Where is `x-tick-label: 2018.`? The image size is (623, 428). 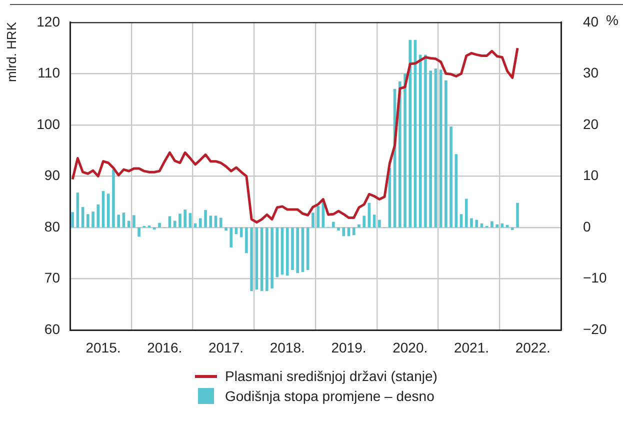
x-tick-label: 2018. is located at coordinates (287, 347).